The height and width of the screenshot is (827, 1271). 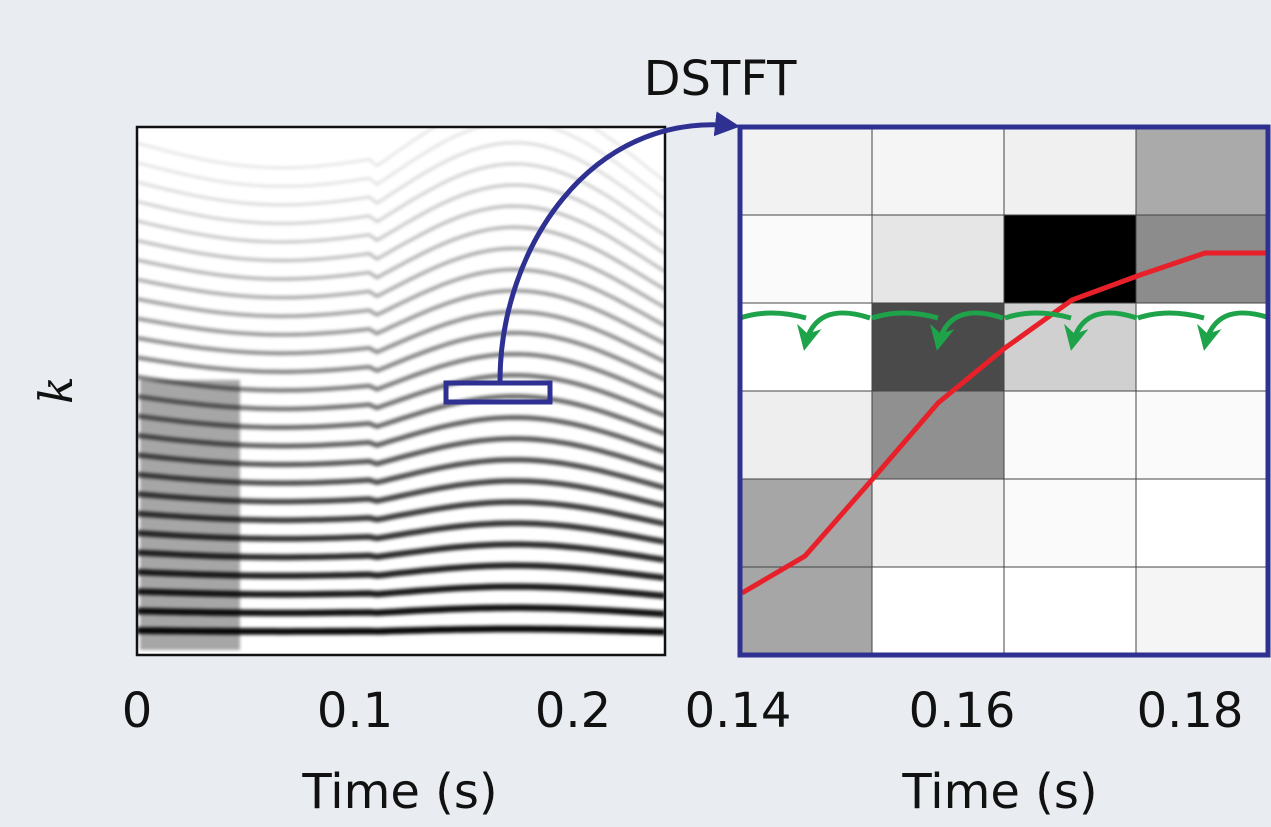 What do you see at coordinates (137, 711) in the screenshot?
I see `x-tick-label: 0` at bounding box center [137, 711].